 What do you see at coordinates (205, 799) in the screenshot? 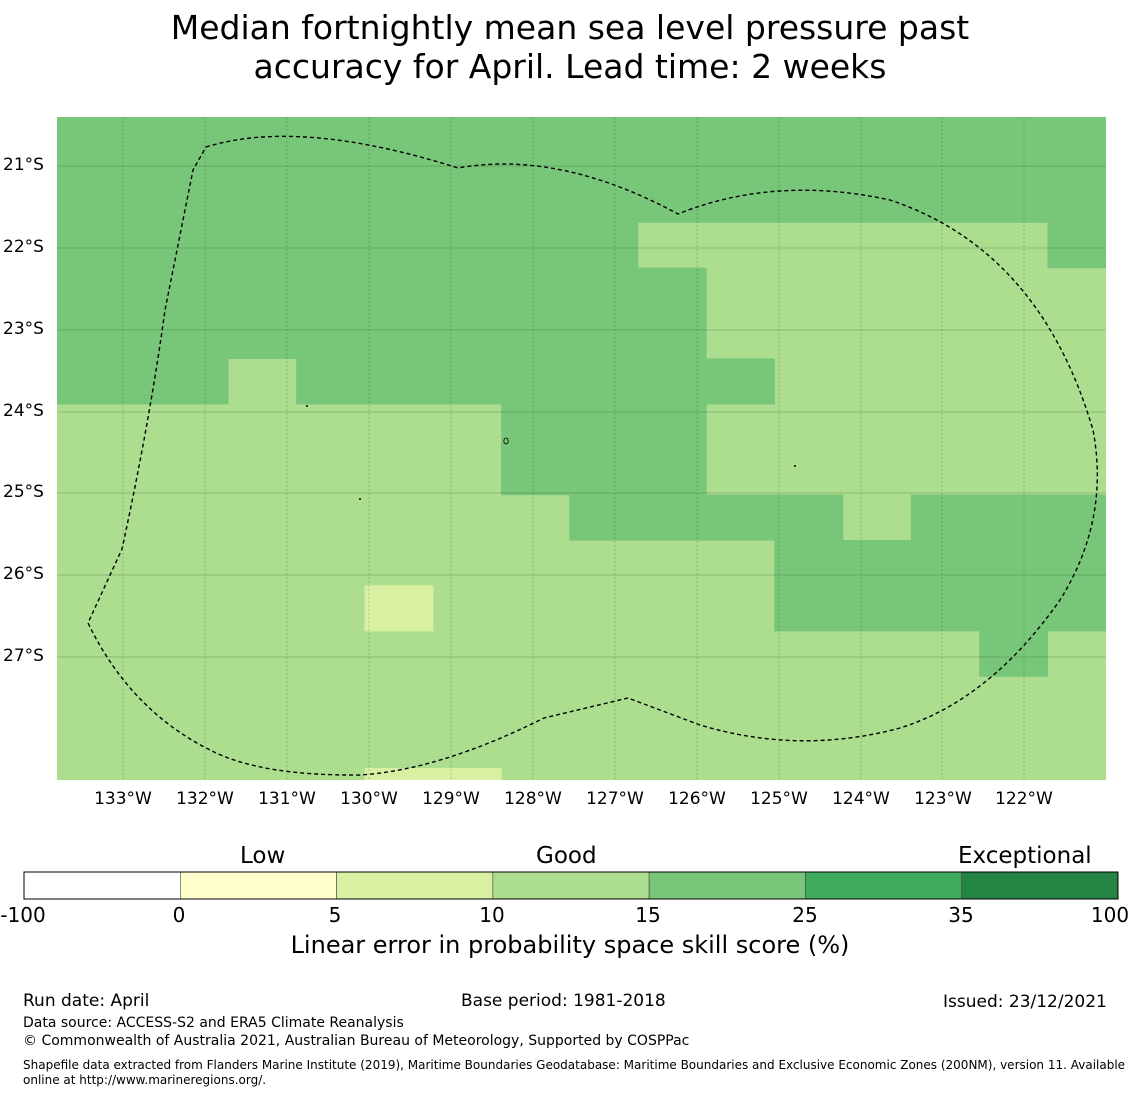
I see `lon-label-132w: 132°W` at bounding box center [205, 799].